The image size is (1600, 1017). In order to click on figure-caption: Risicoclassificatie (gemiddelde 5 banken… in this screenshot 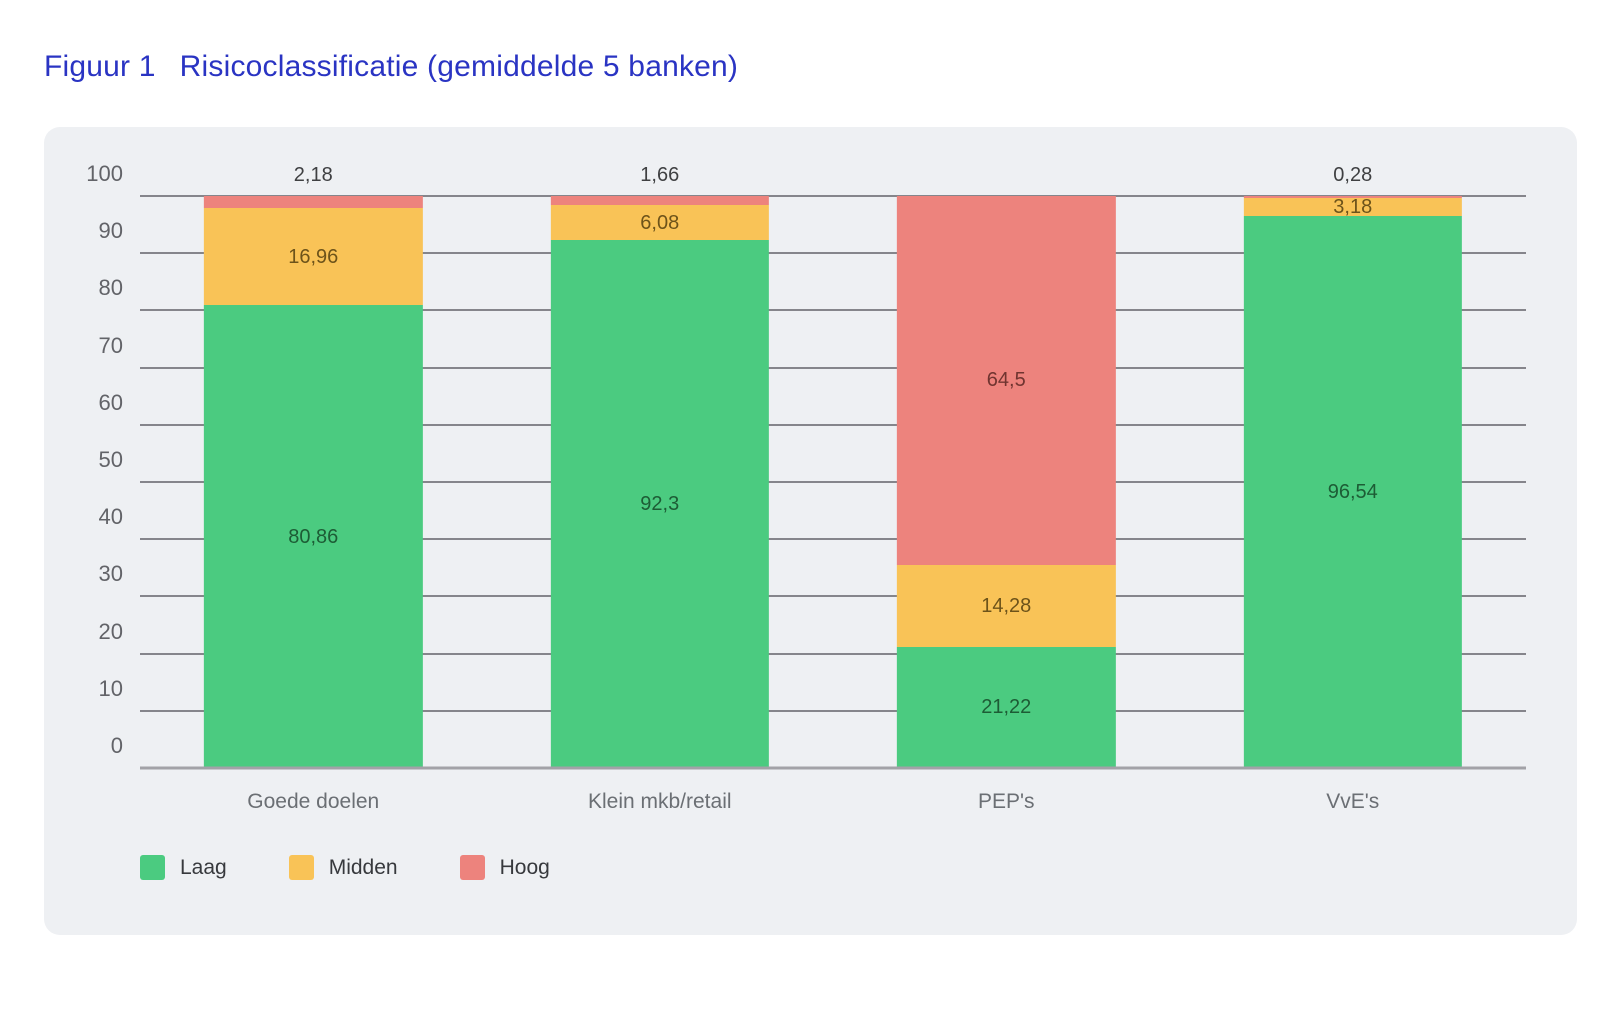, I will do `click(459, 66)`.